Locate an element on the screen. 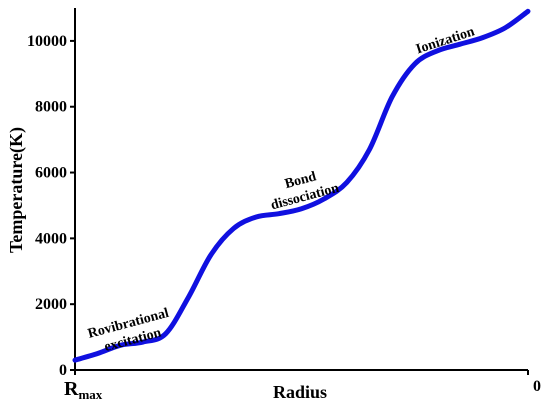 This screenshot has width=550, height=404. y-tick-label: 0 is located at coordinates (63, 370).